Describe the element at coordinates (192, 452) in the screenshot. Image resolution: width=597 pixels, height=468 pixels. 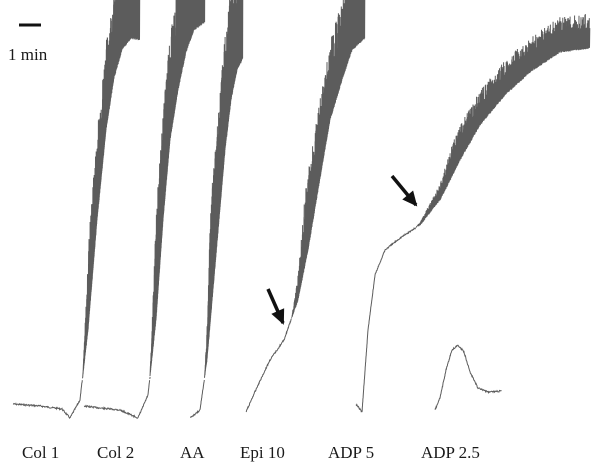
I see `series-label-aa: AA` at that location.